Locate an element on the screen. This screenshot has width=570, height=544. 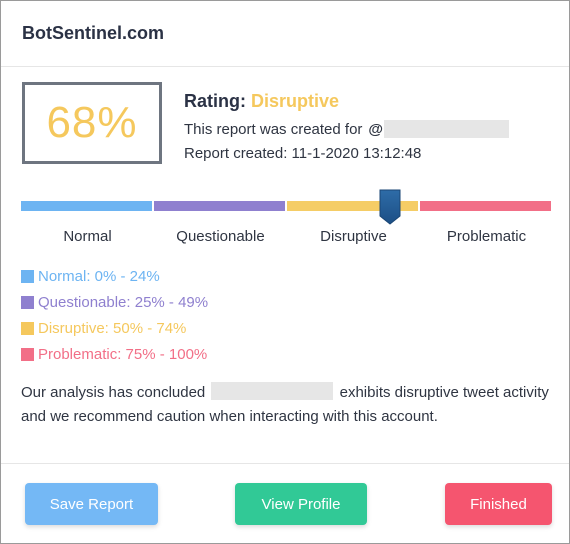
dialog-header: BotSentinel.com is located at coordinates (285, 34).